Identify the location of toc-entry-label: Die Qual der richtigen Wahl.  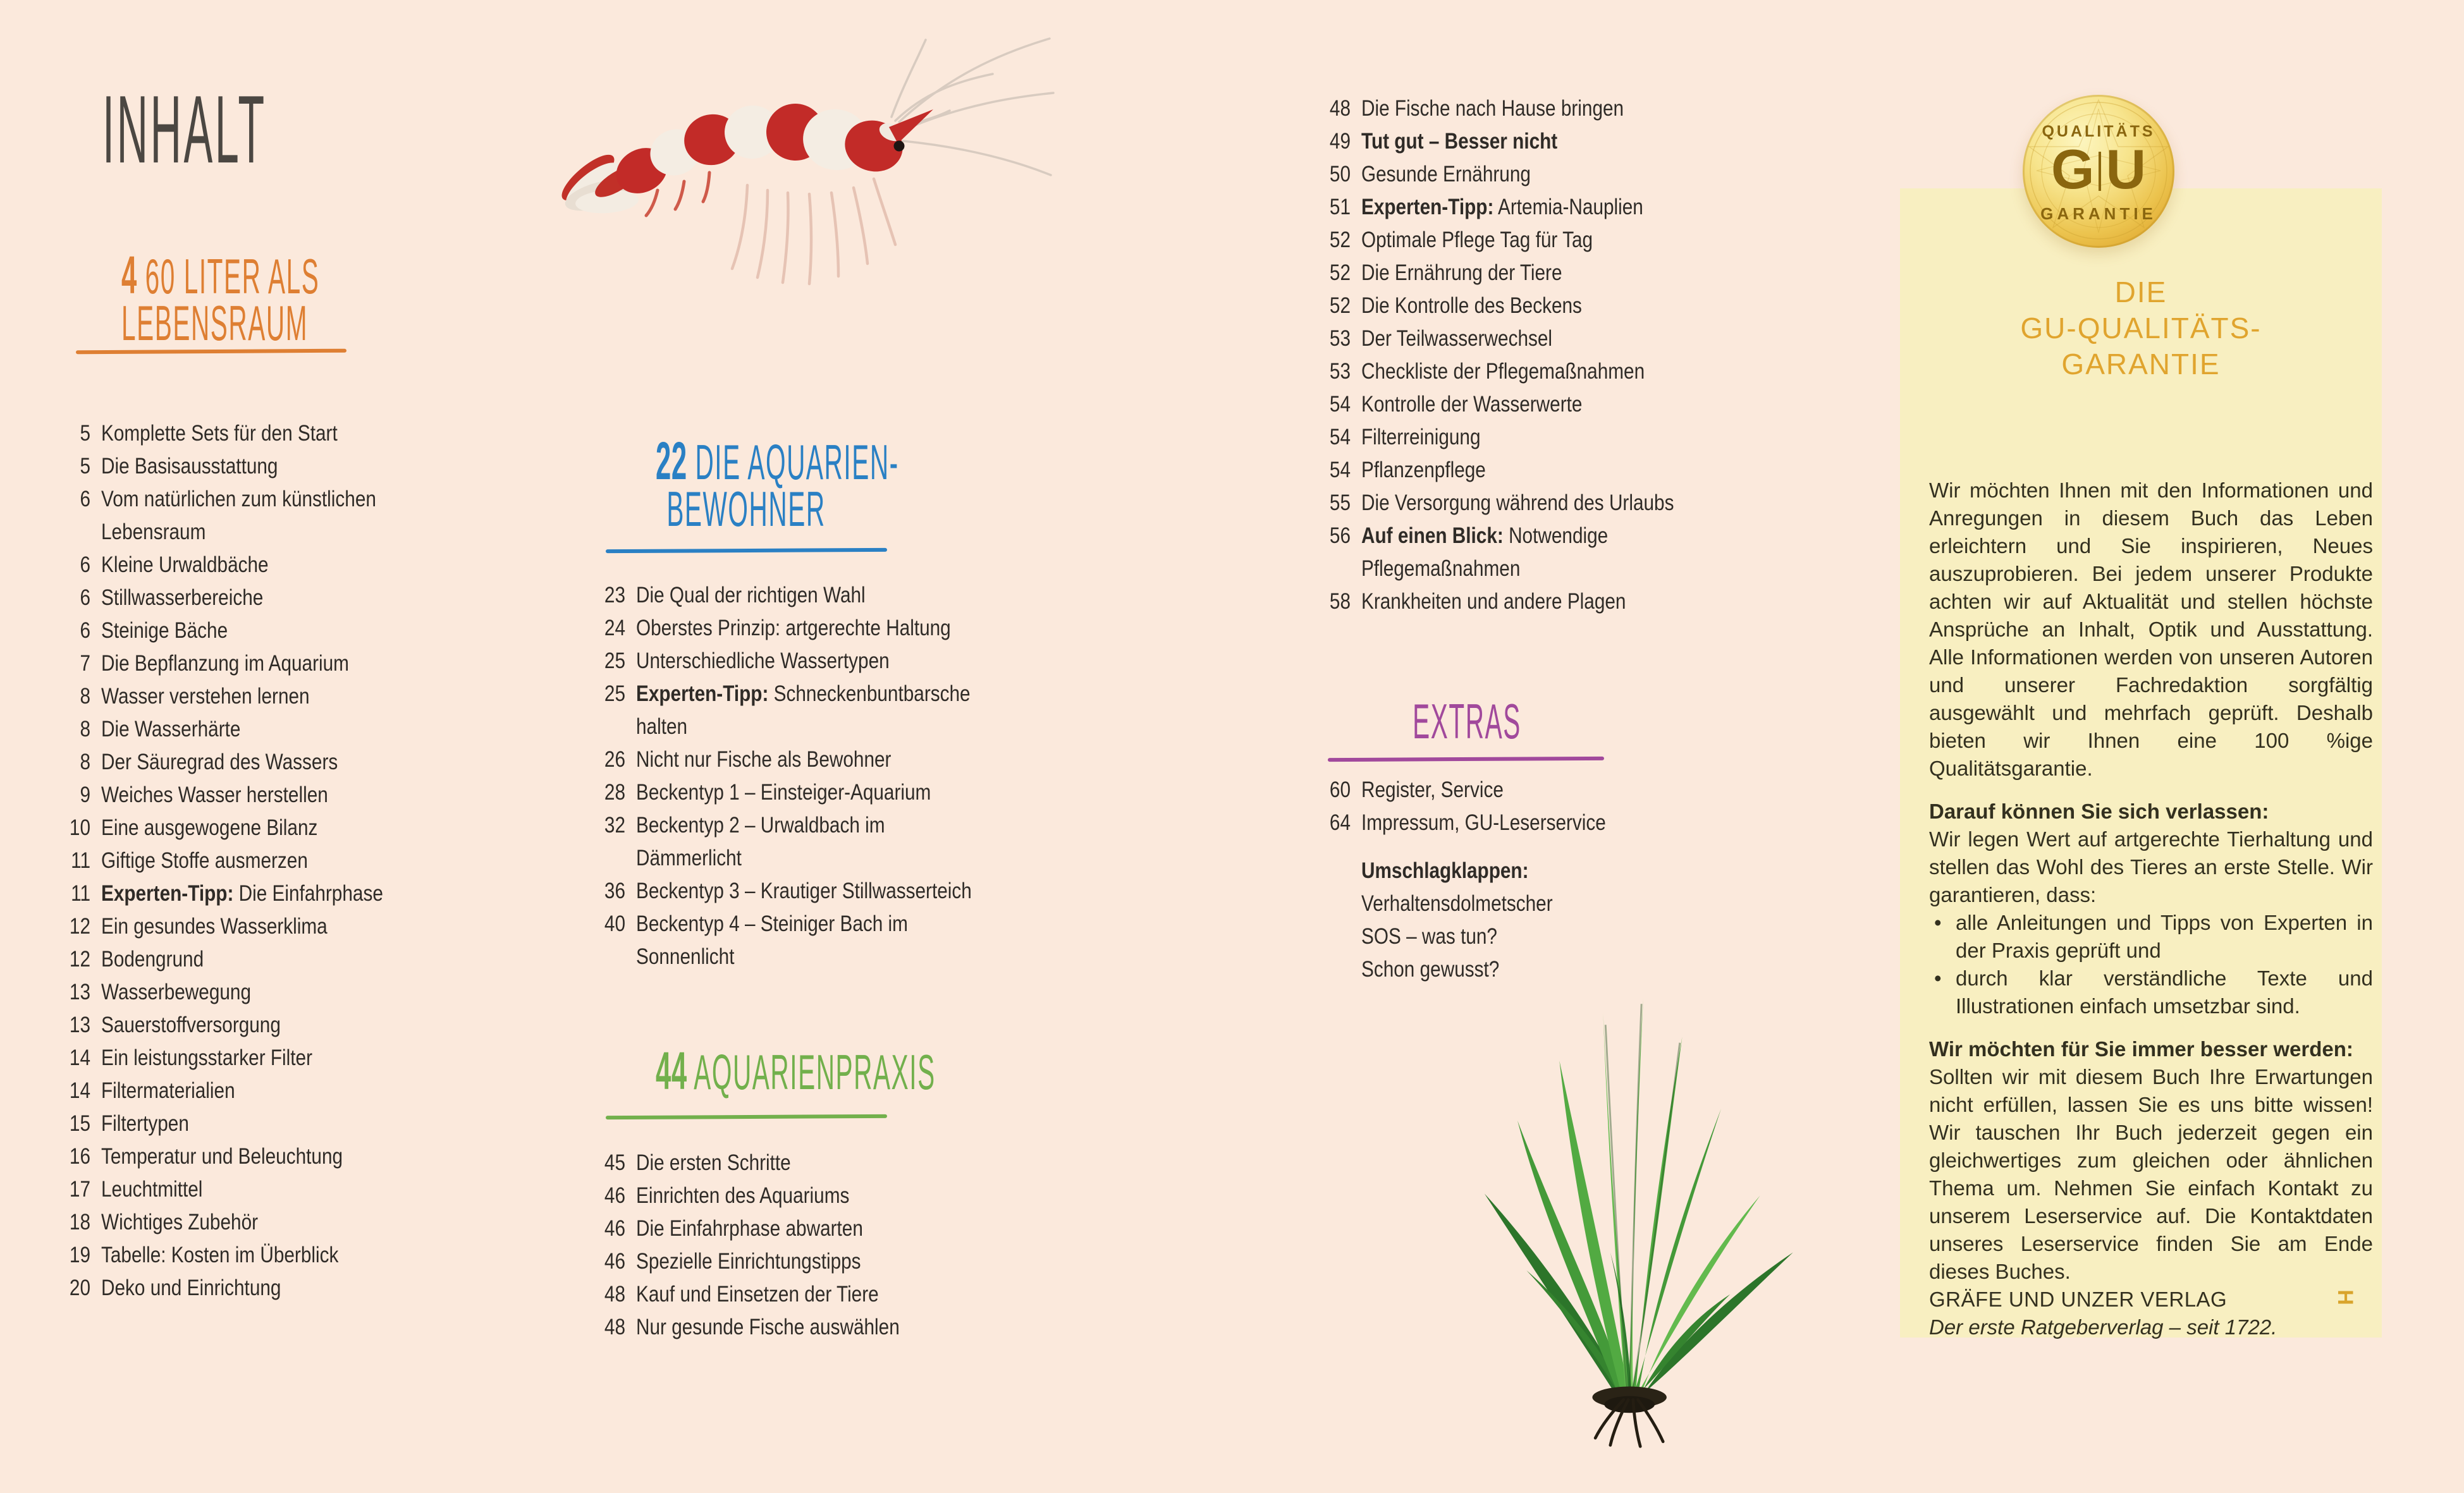
(751, 595).